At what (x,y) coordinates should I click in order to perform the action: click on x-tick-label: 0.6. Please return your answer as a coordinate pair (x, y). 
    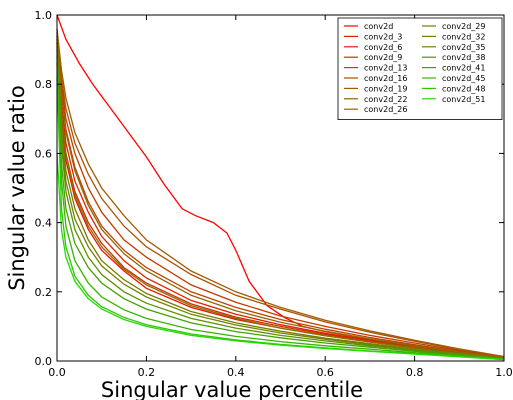
    Looking at the image, I should click on (325, 372).